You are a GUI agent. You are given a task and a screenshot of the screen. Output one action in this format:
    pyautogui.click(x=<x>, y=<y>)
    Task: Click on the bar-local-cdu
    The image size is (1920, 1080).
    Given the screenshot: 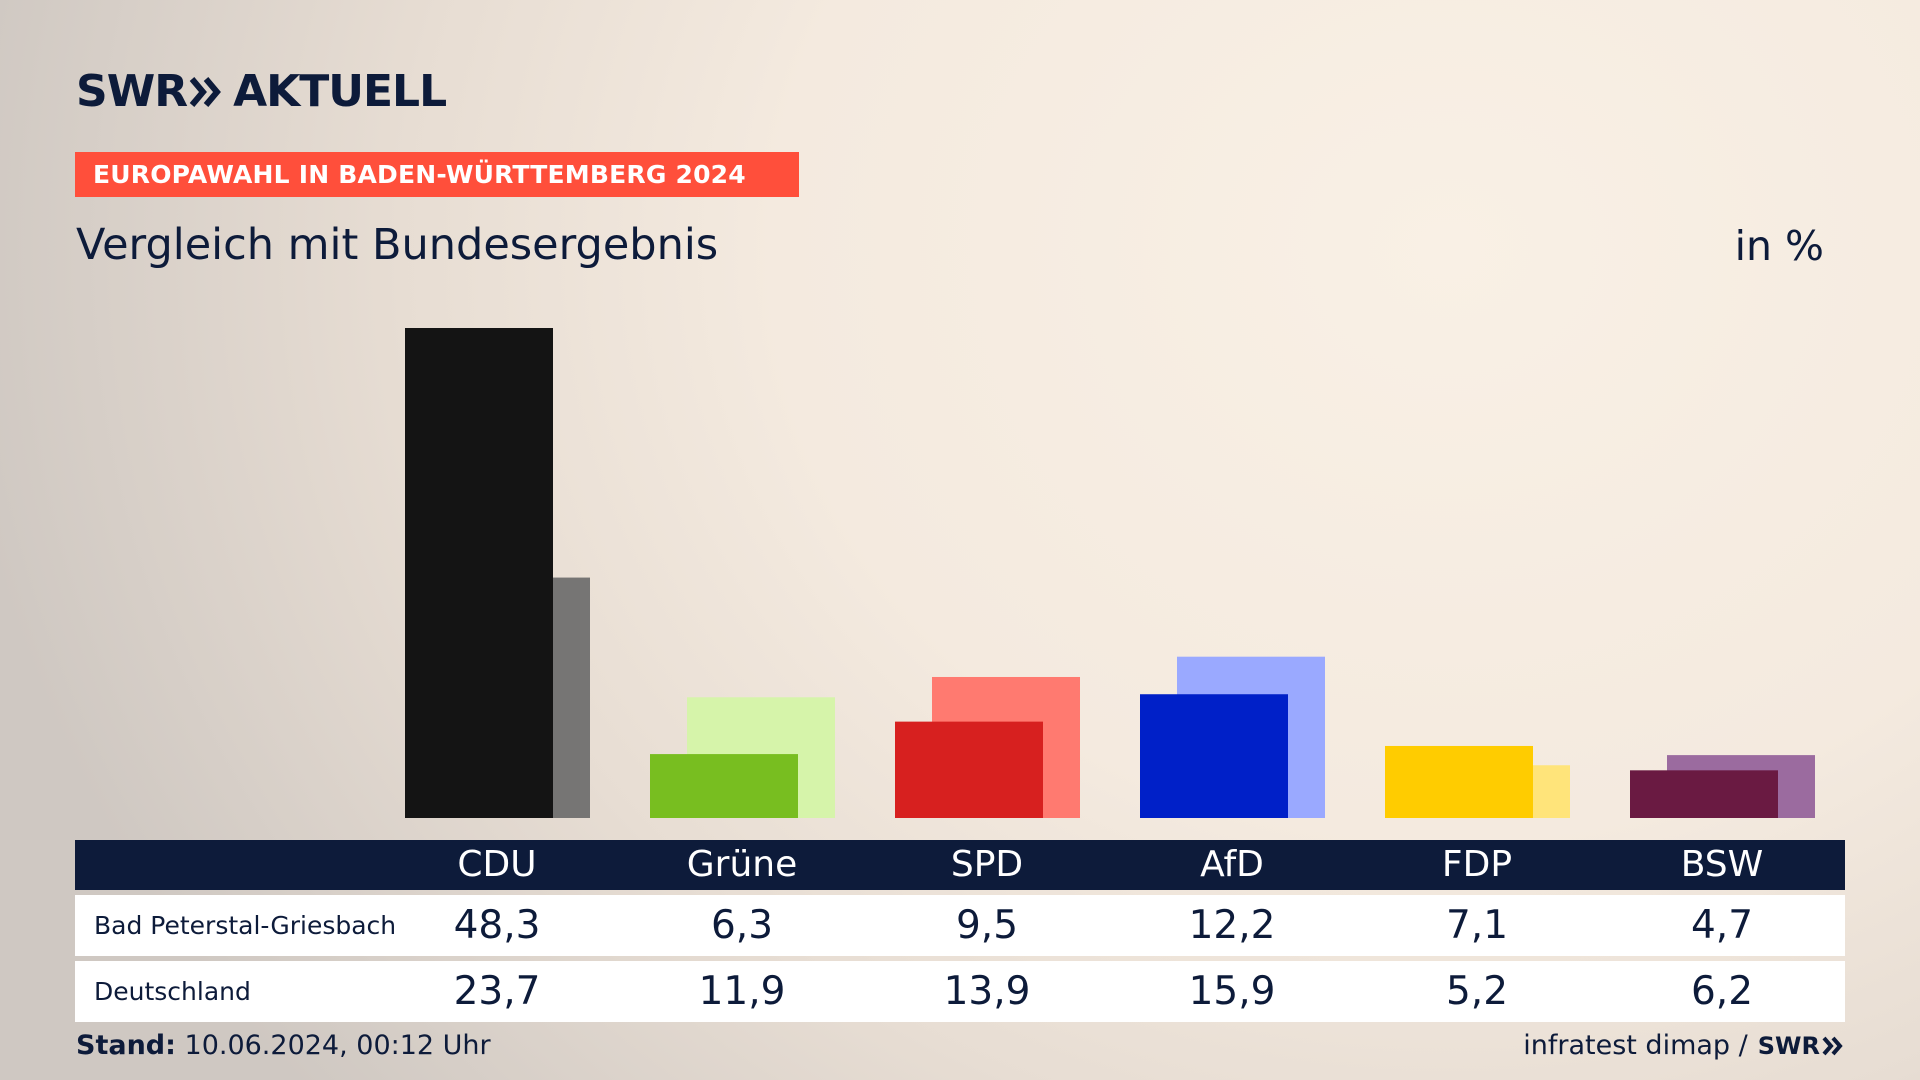 What is the action you would take?
    pyautogui.click(x=479, y=573)
    